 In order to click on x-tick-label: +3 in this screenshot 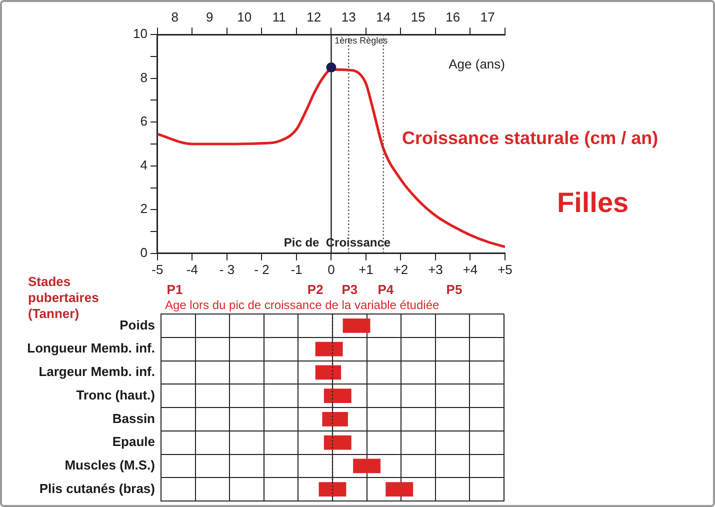, I will do `click(435, 269)`.